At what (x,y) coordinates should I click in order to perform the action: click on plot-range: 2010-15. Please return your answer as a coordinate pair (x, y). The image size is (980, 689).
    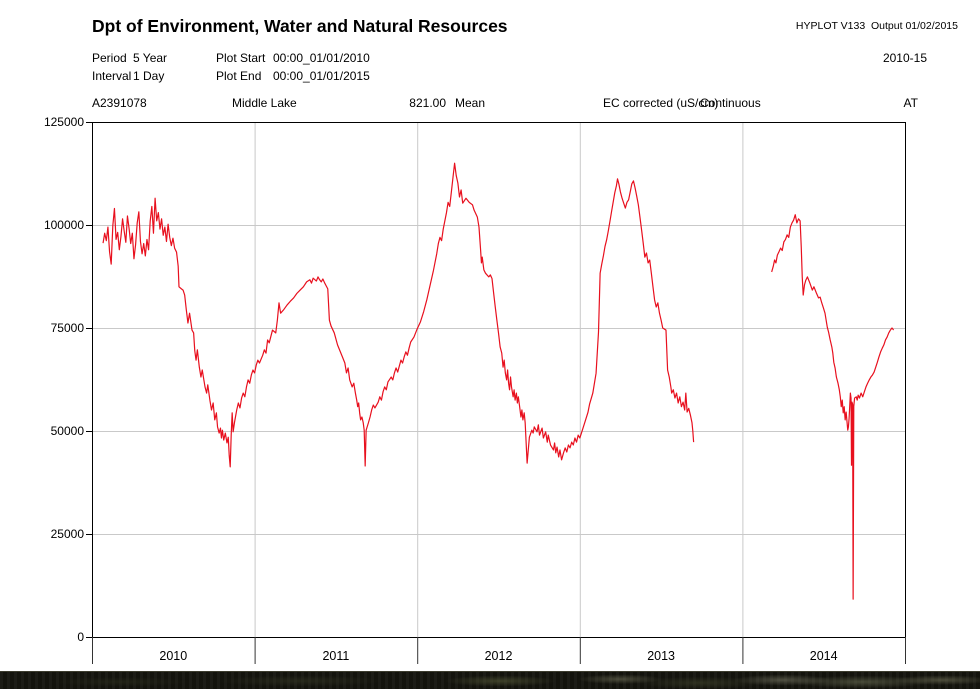
    Looking at the image, I should click on (904, 58).